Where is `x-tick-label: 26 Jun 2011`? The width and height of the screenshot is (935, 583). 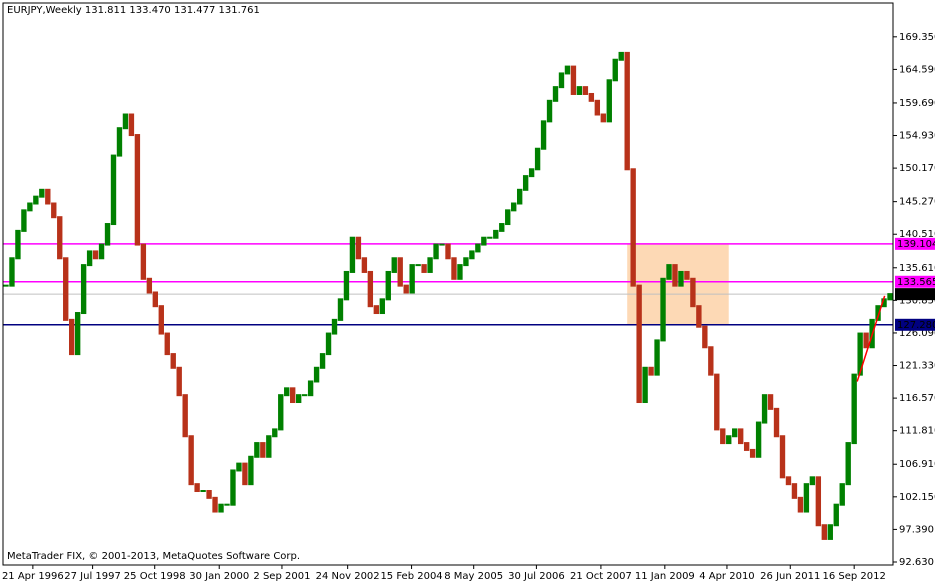 x-tick-label: 26 Jun 2011 is located at coordinates (790, 576).